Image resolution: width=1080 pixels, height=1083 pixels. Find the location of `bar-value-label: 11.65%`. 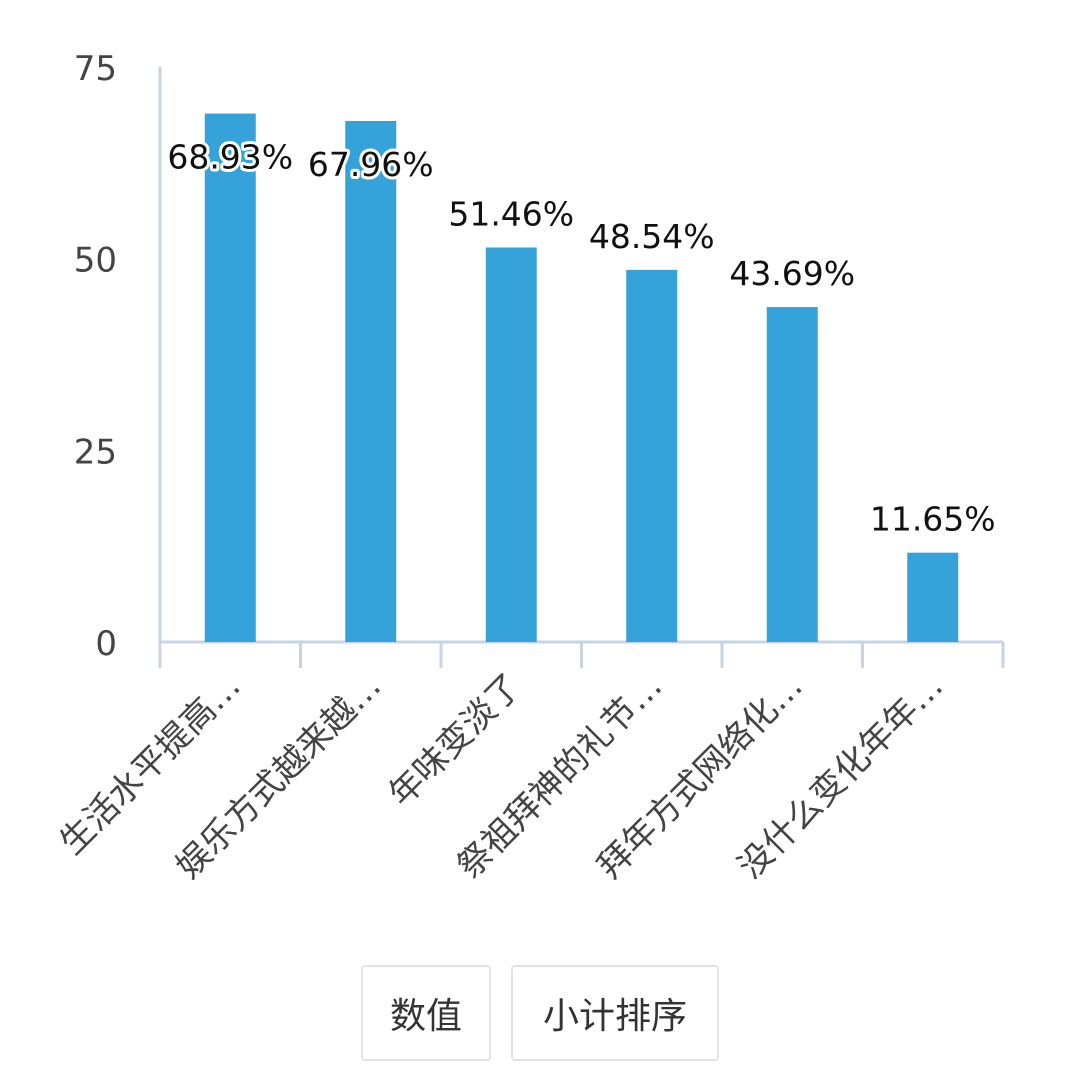

bar-value-label: 11.65% is located at coordinates (933, 519).